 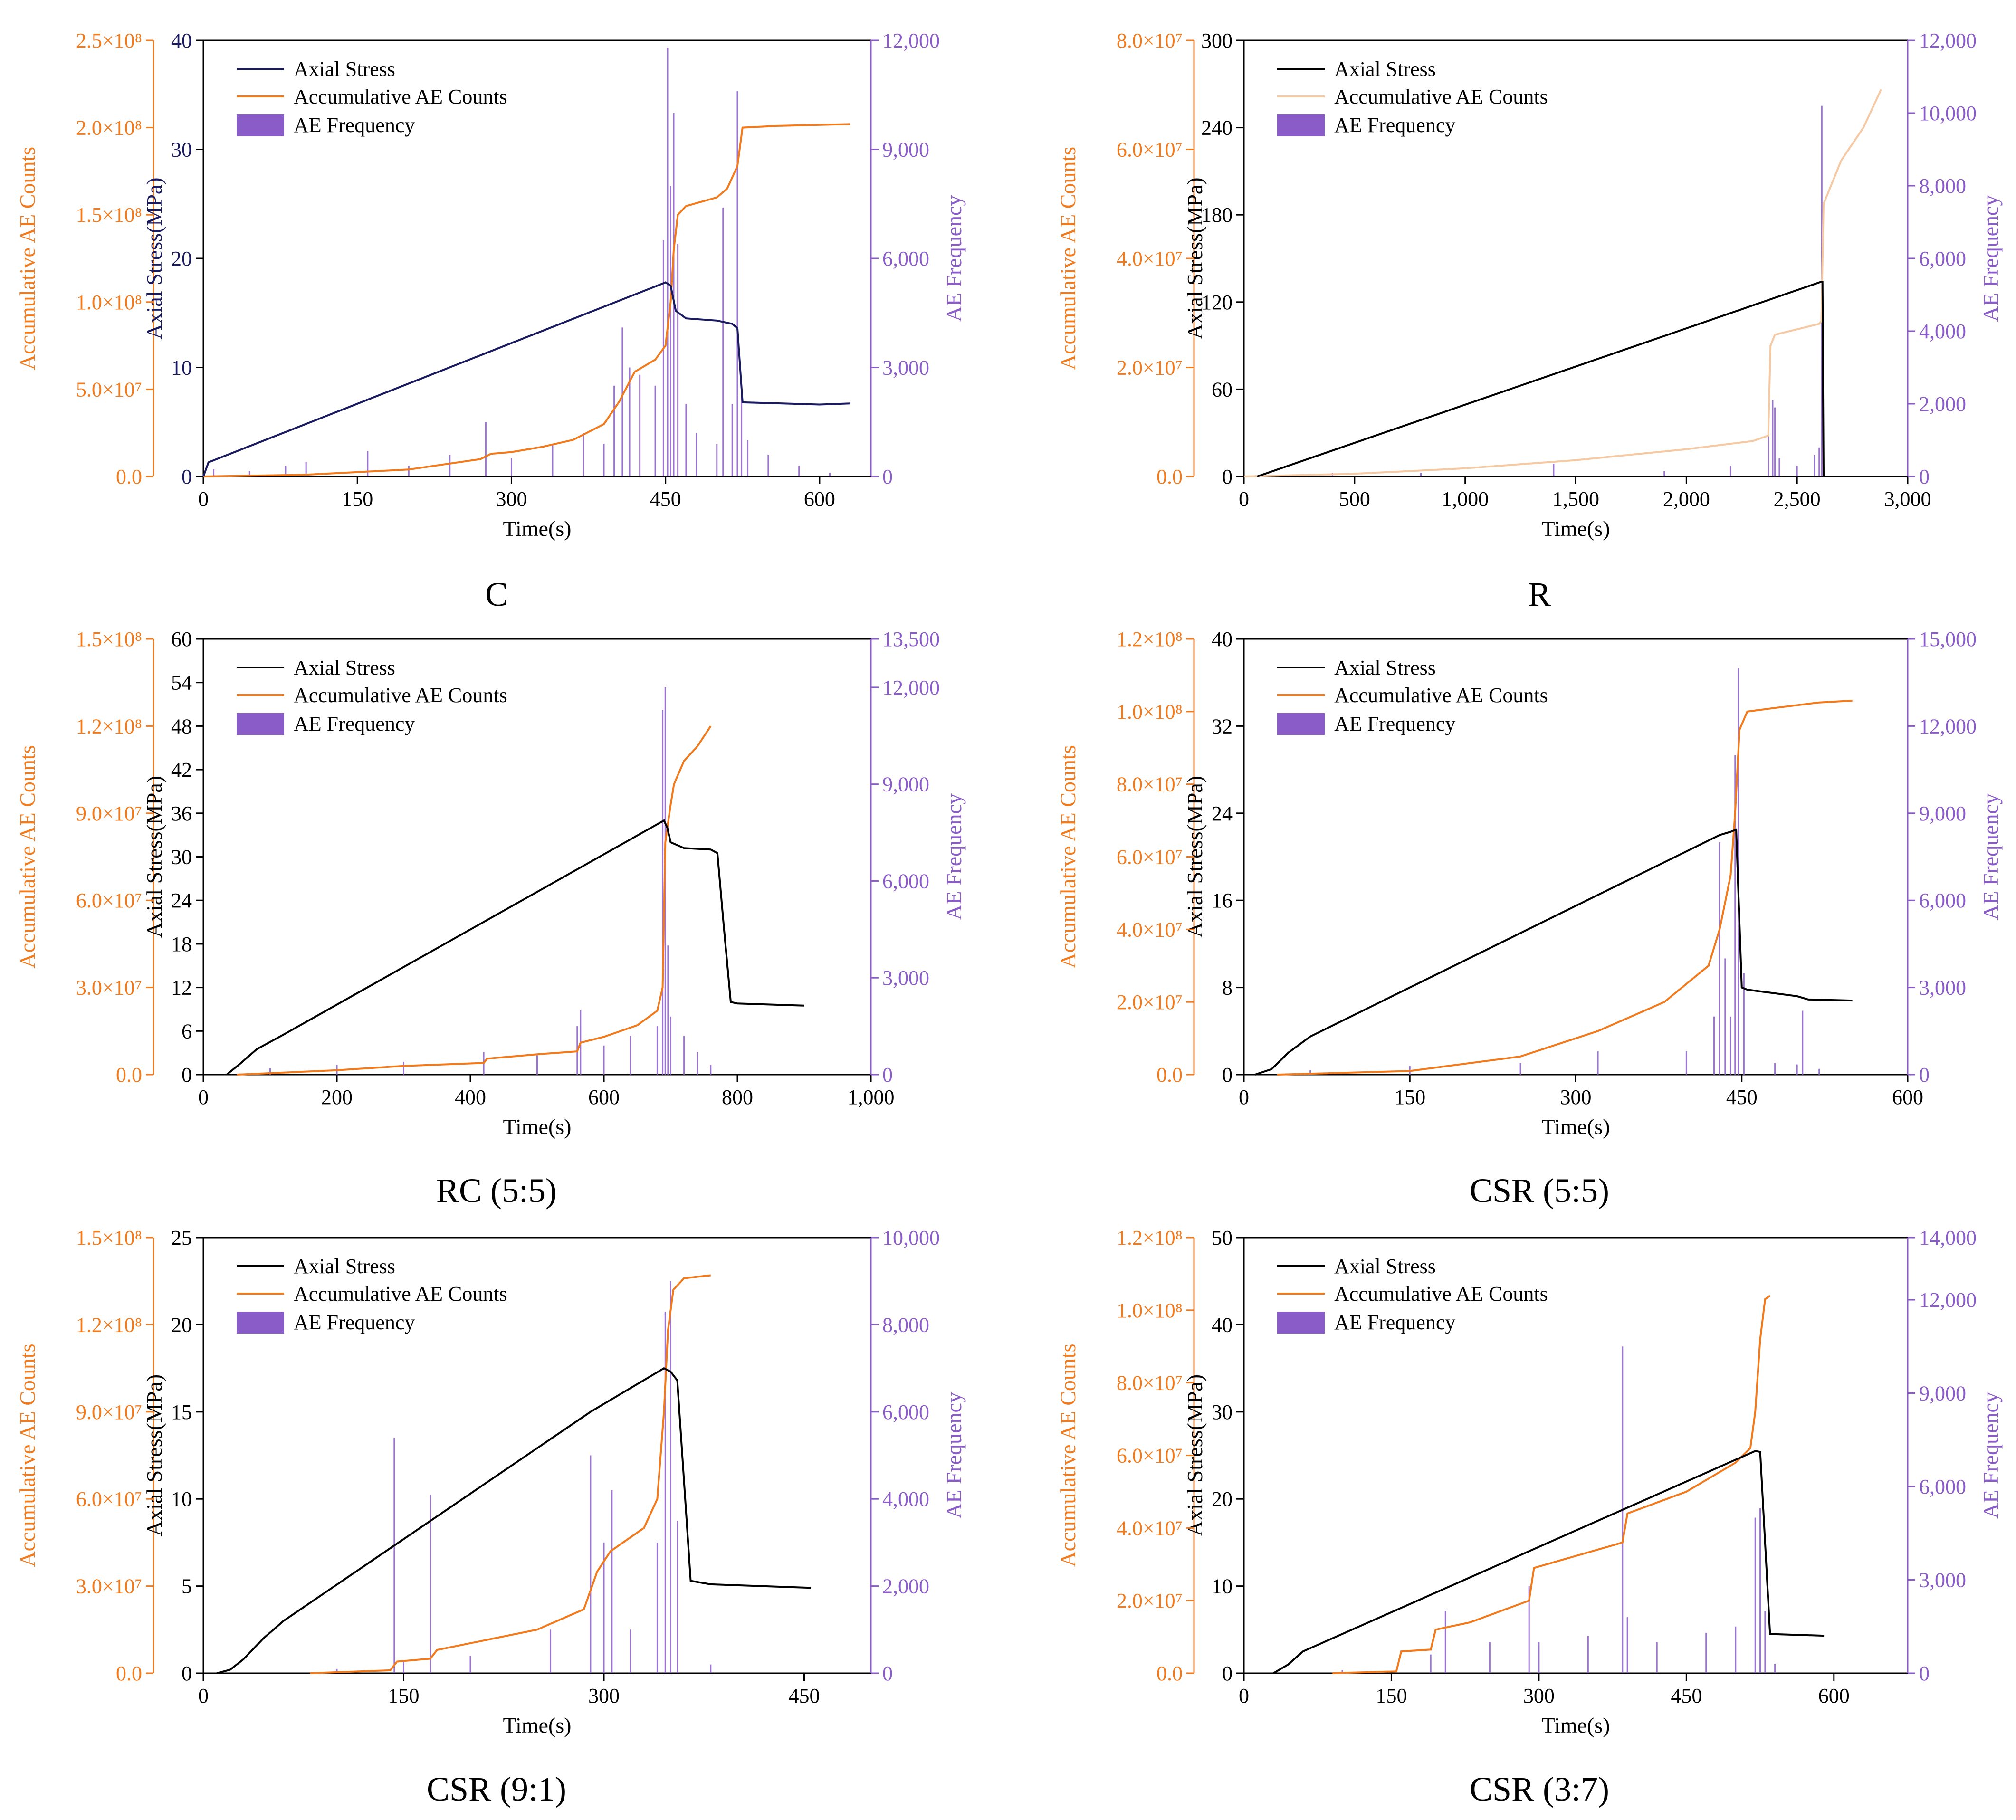 I want to click on stress-tick-label: 60, so click(x=1222, y=389).